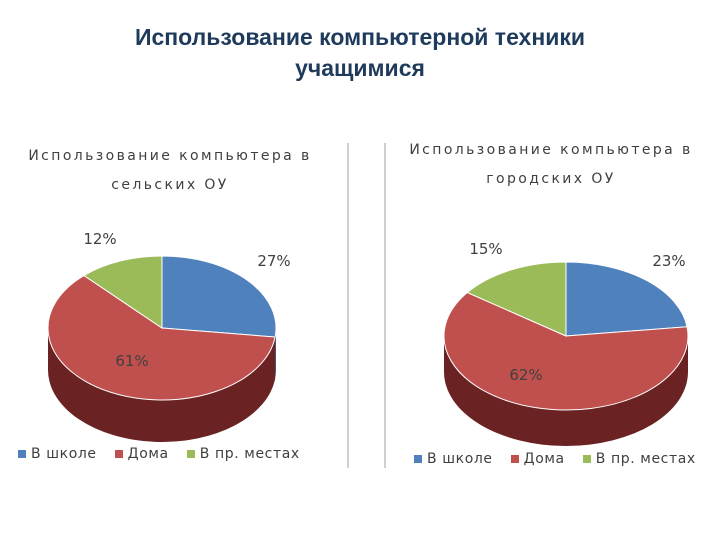  Describe the element at coordinates (174, 454) in the screenshot. I see `legend-rural: В школе Дома В пр. местах` at that location.